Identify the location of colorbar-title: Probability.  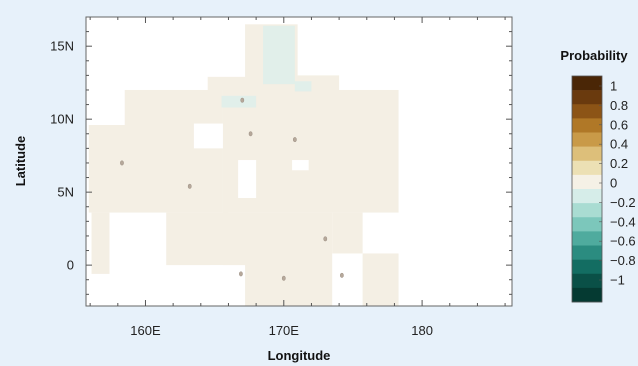
(594, 55).